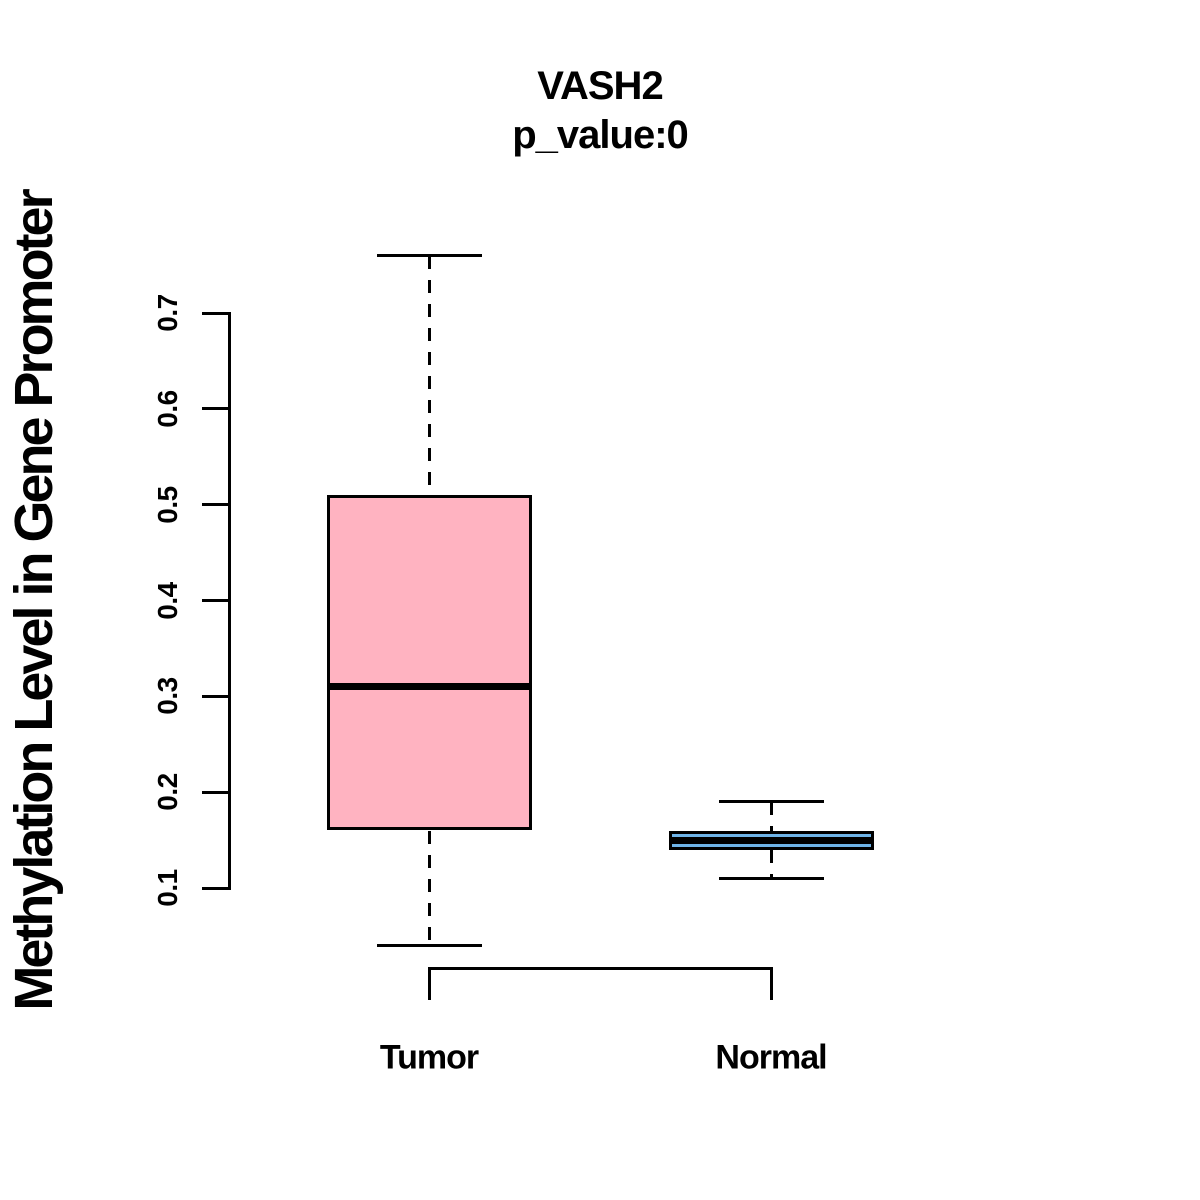  Describe the element at coordinates (167, 504) in the screenshot. I see `y-axis-tick-label: 0.5` at that location.